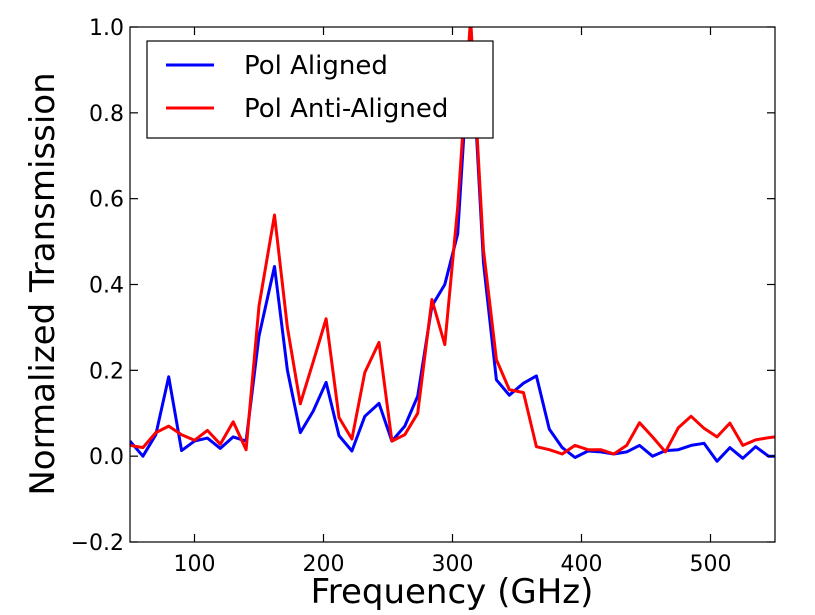 Image resolution: width=815 pixels, height=615 pixels. Describe the element at coordinates (453, 564) in the screenshot. I see `x-tick-label: 300` at that location.